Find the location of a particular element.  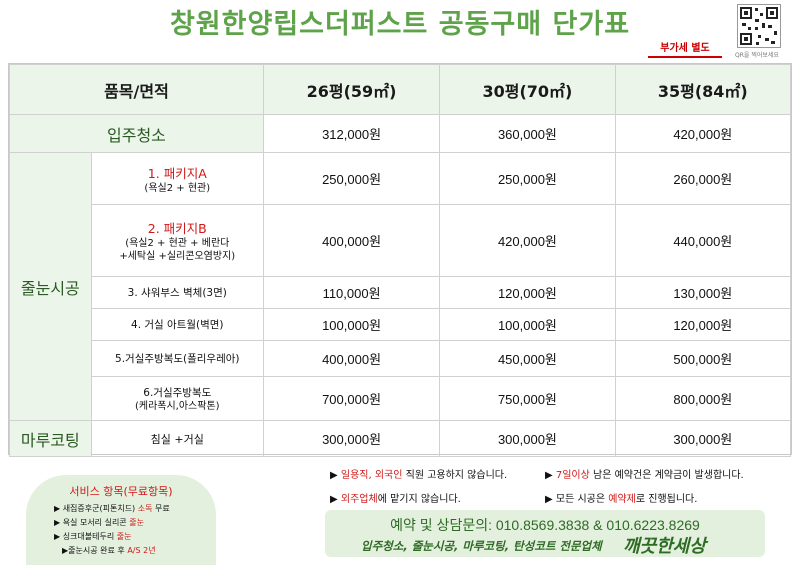

qr-caption: QR을 찍어보세요 is located at coordinates (757, 55).